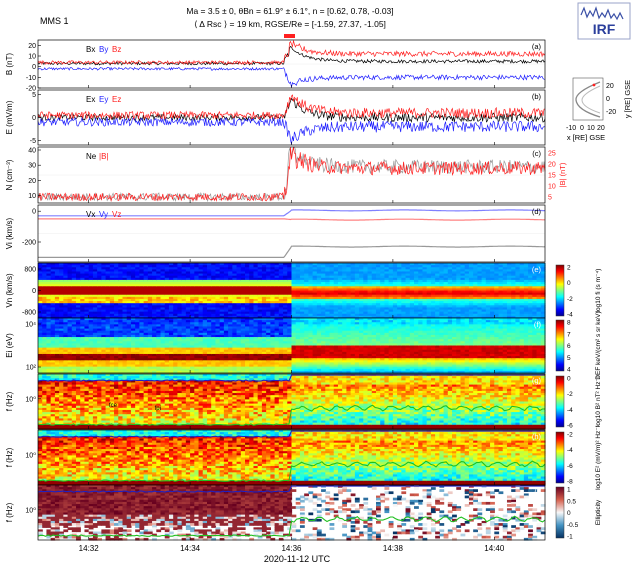 This screenshot has height=566, width=640. Describe the element at coordinates (569, 379) in the screenshot. I see `panel-g-cbar-tick-0: 0` at that location.